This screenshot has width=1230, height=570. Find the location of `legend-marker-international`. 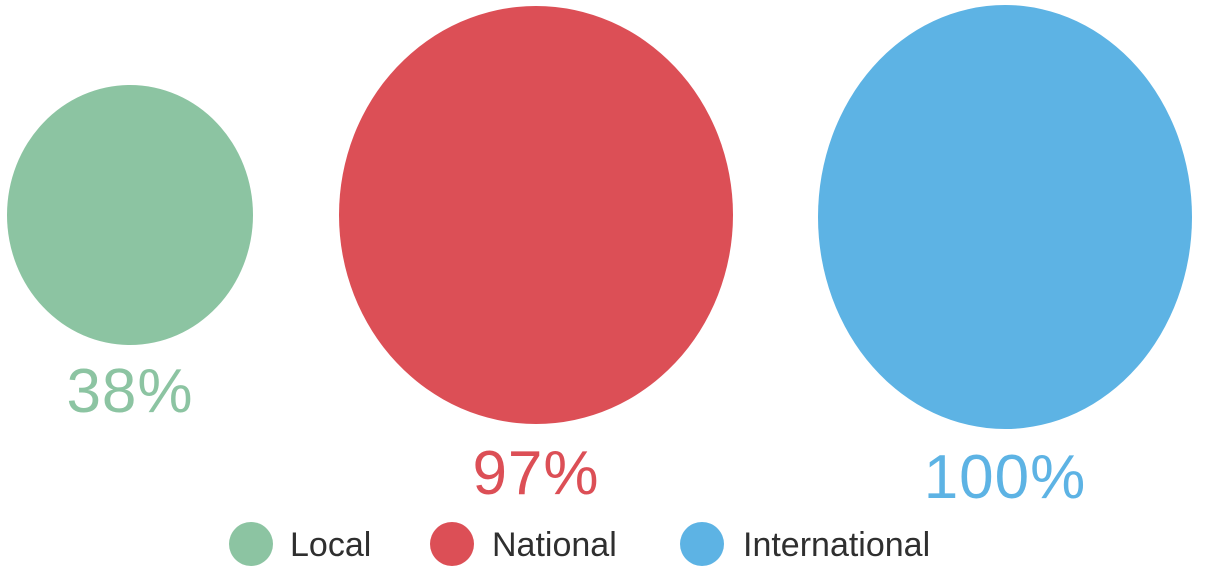

legend-marker-international is located at coordinates (702, 544).